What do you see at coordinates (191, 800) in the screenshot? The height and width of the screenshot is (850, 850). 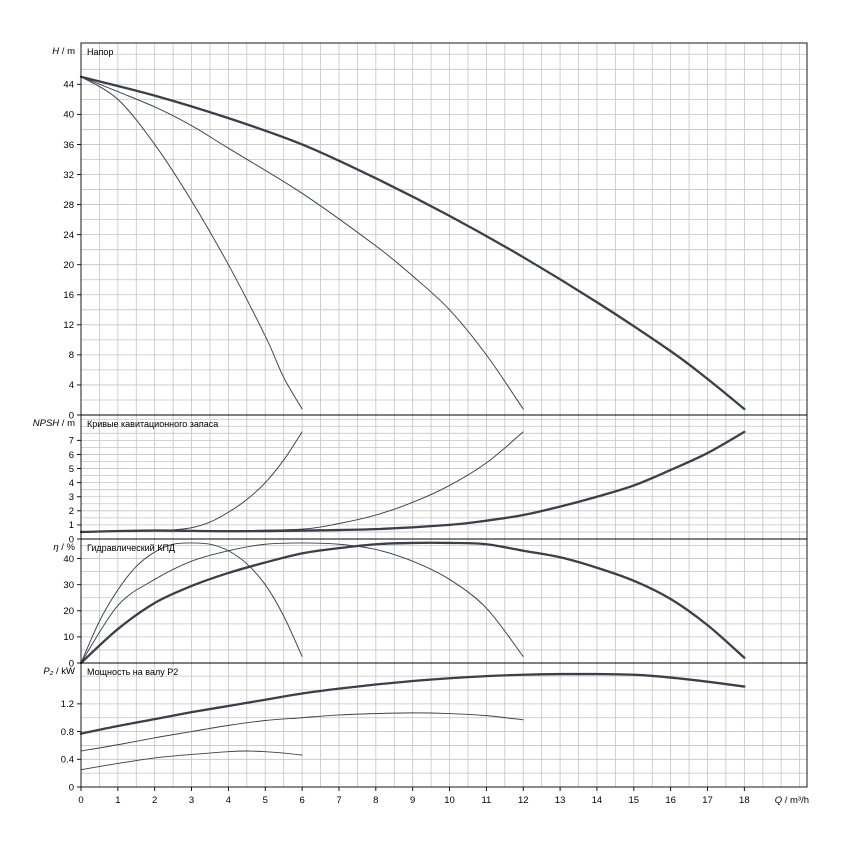 I see `x-tick-label: 3` at bounding box center [191, 800].